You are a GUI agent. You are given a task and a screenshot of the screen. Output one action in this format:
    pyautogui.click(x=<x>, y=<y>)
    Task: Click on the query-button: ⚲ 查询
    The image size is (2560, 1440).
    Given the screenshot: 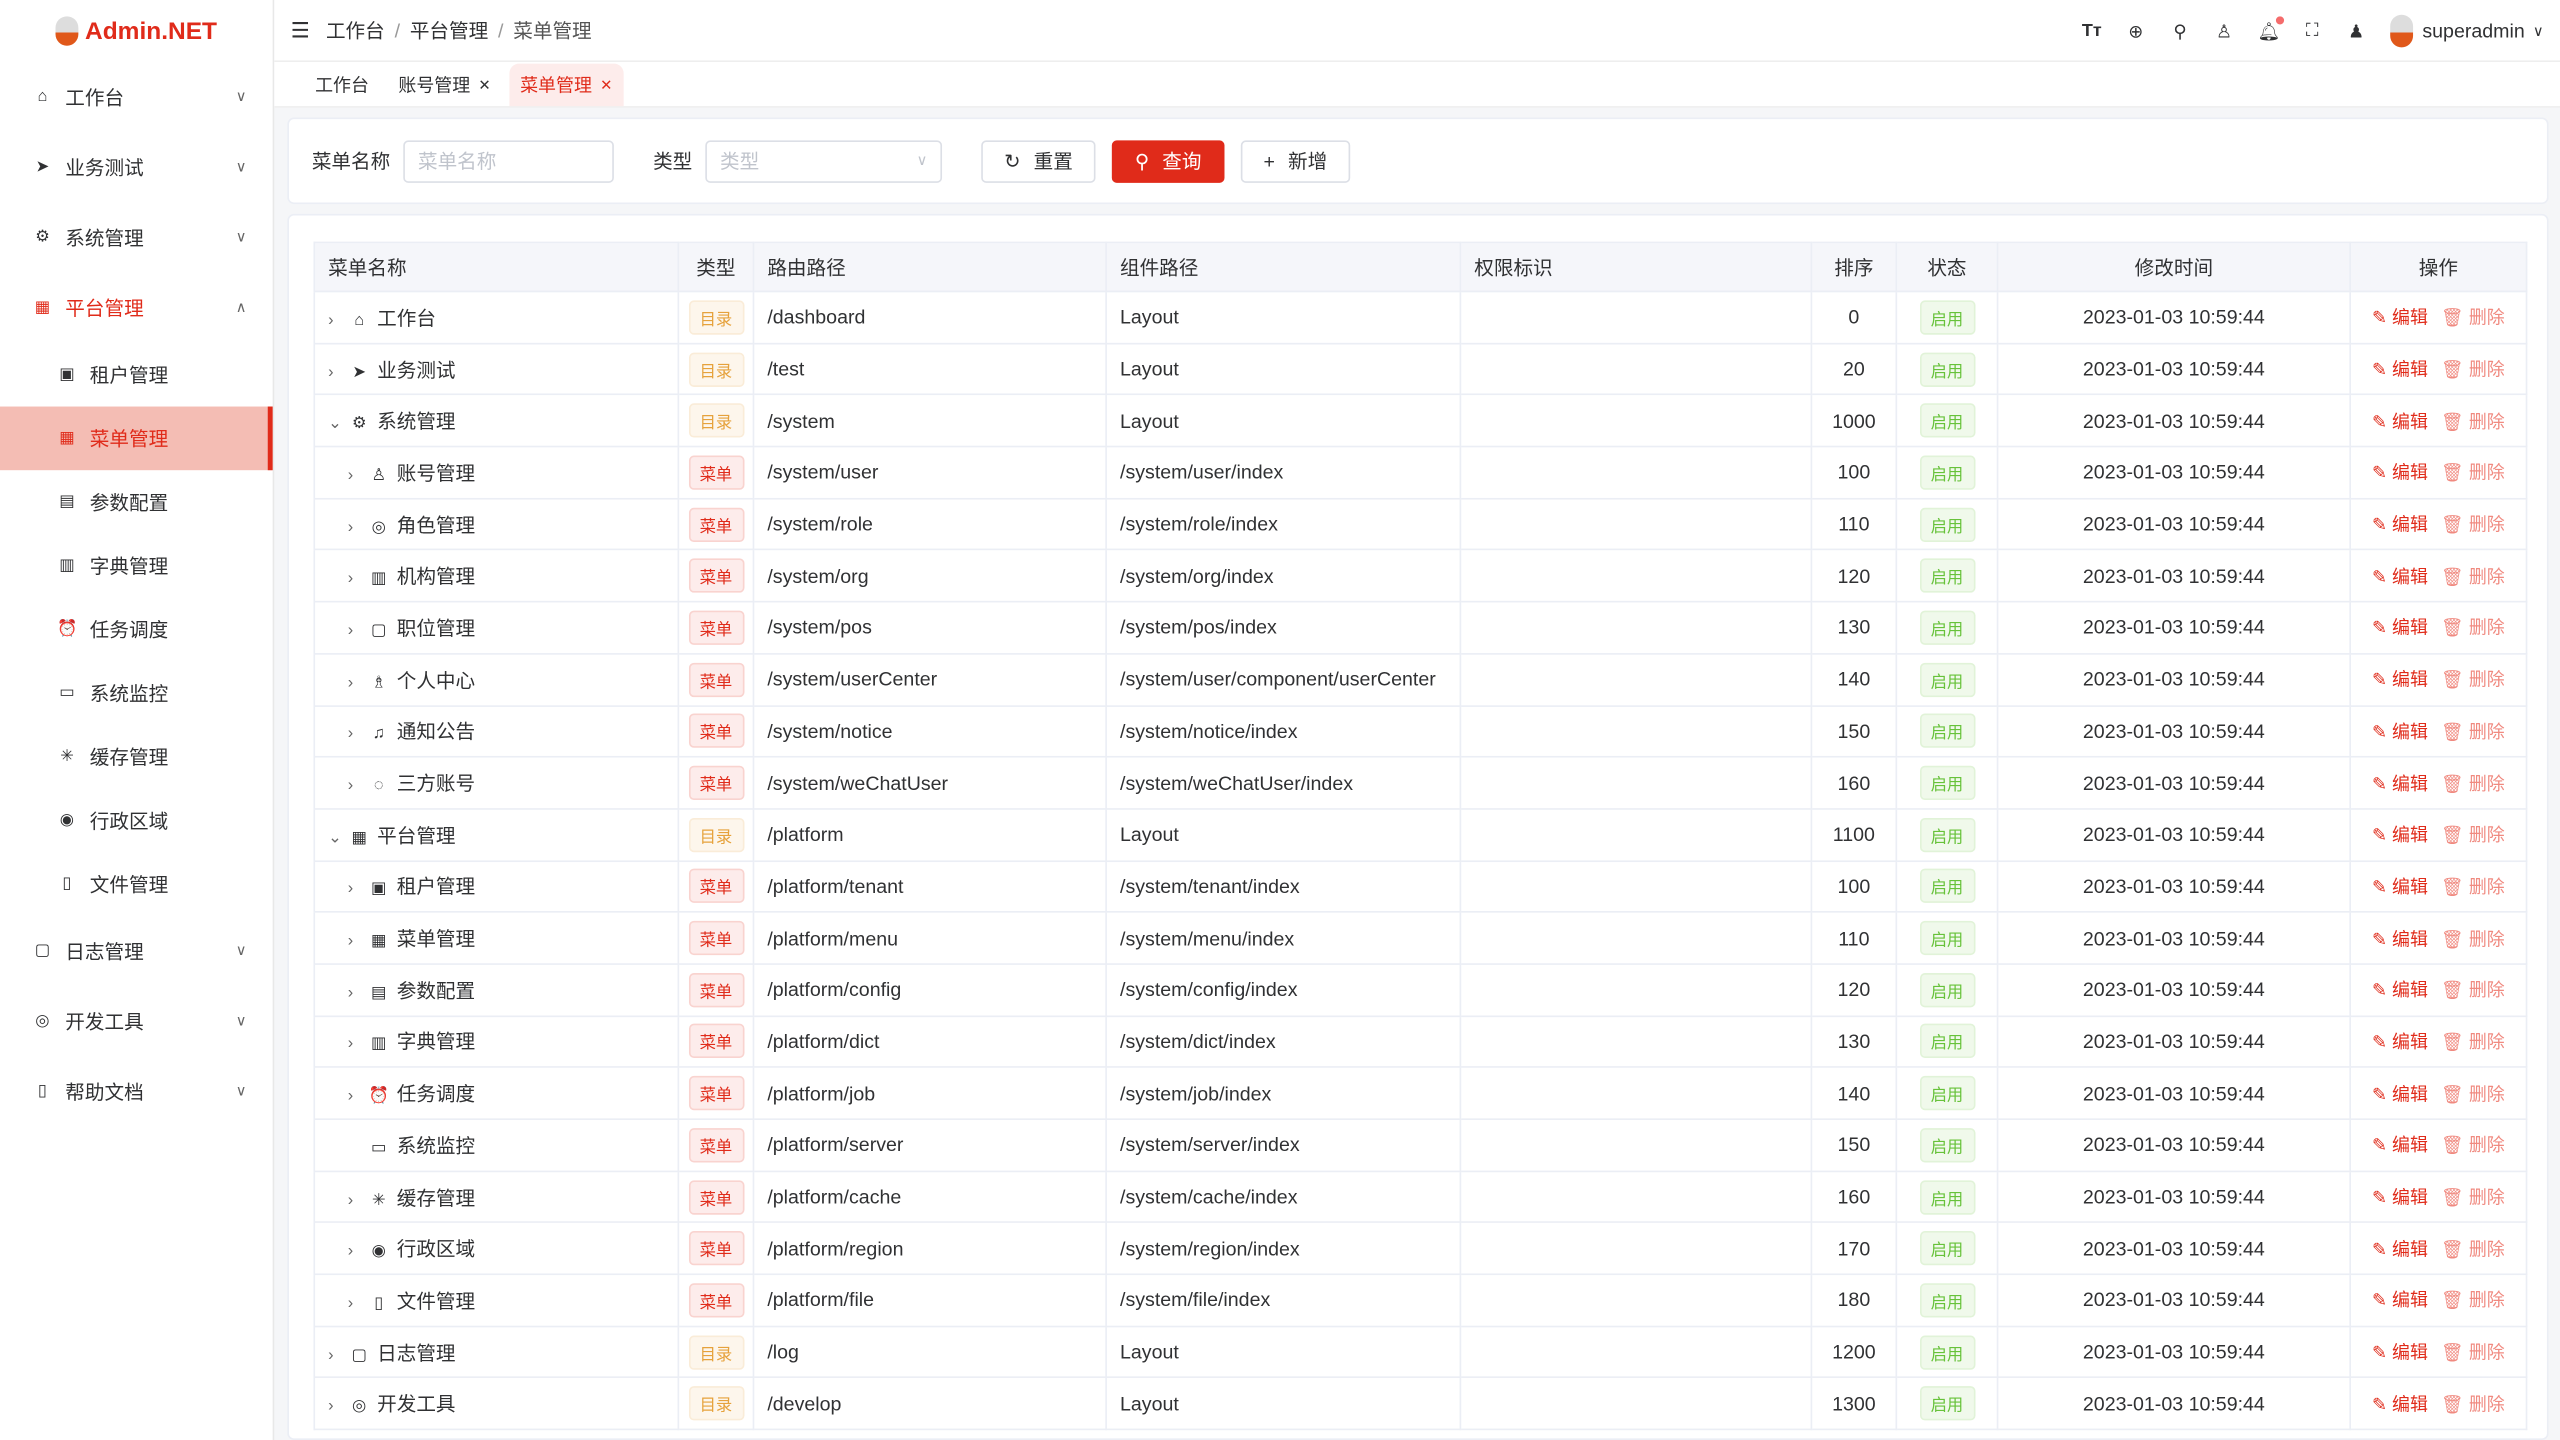 What is the action you would take?
    pyautogui.click(x=1168, y=161)
    